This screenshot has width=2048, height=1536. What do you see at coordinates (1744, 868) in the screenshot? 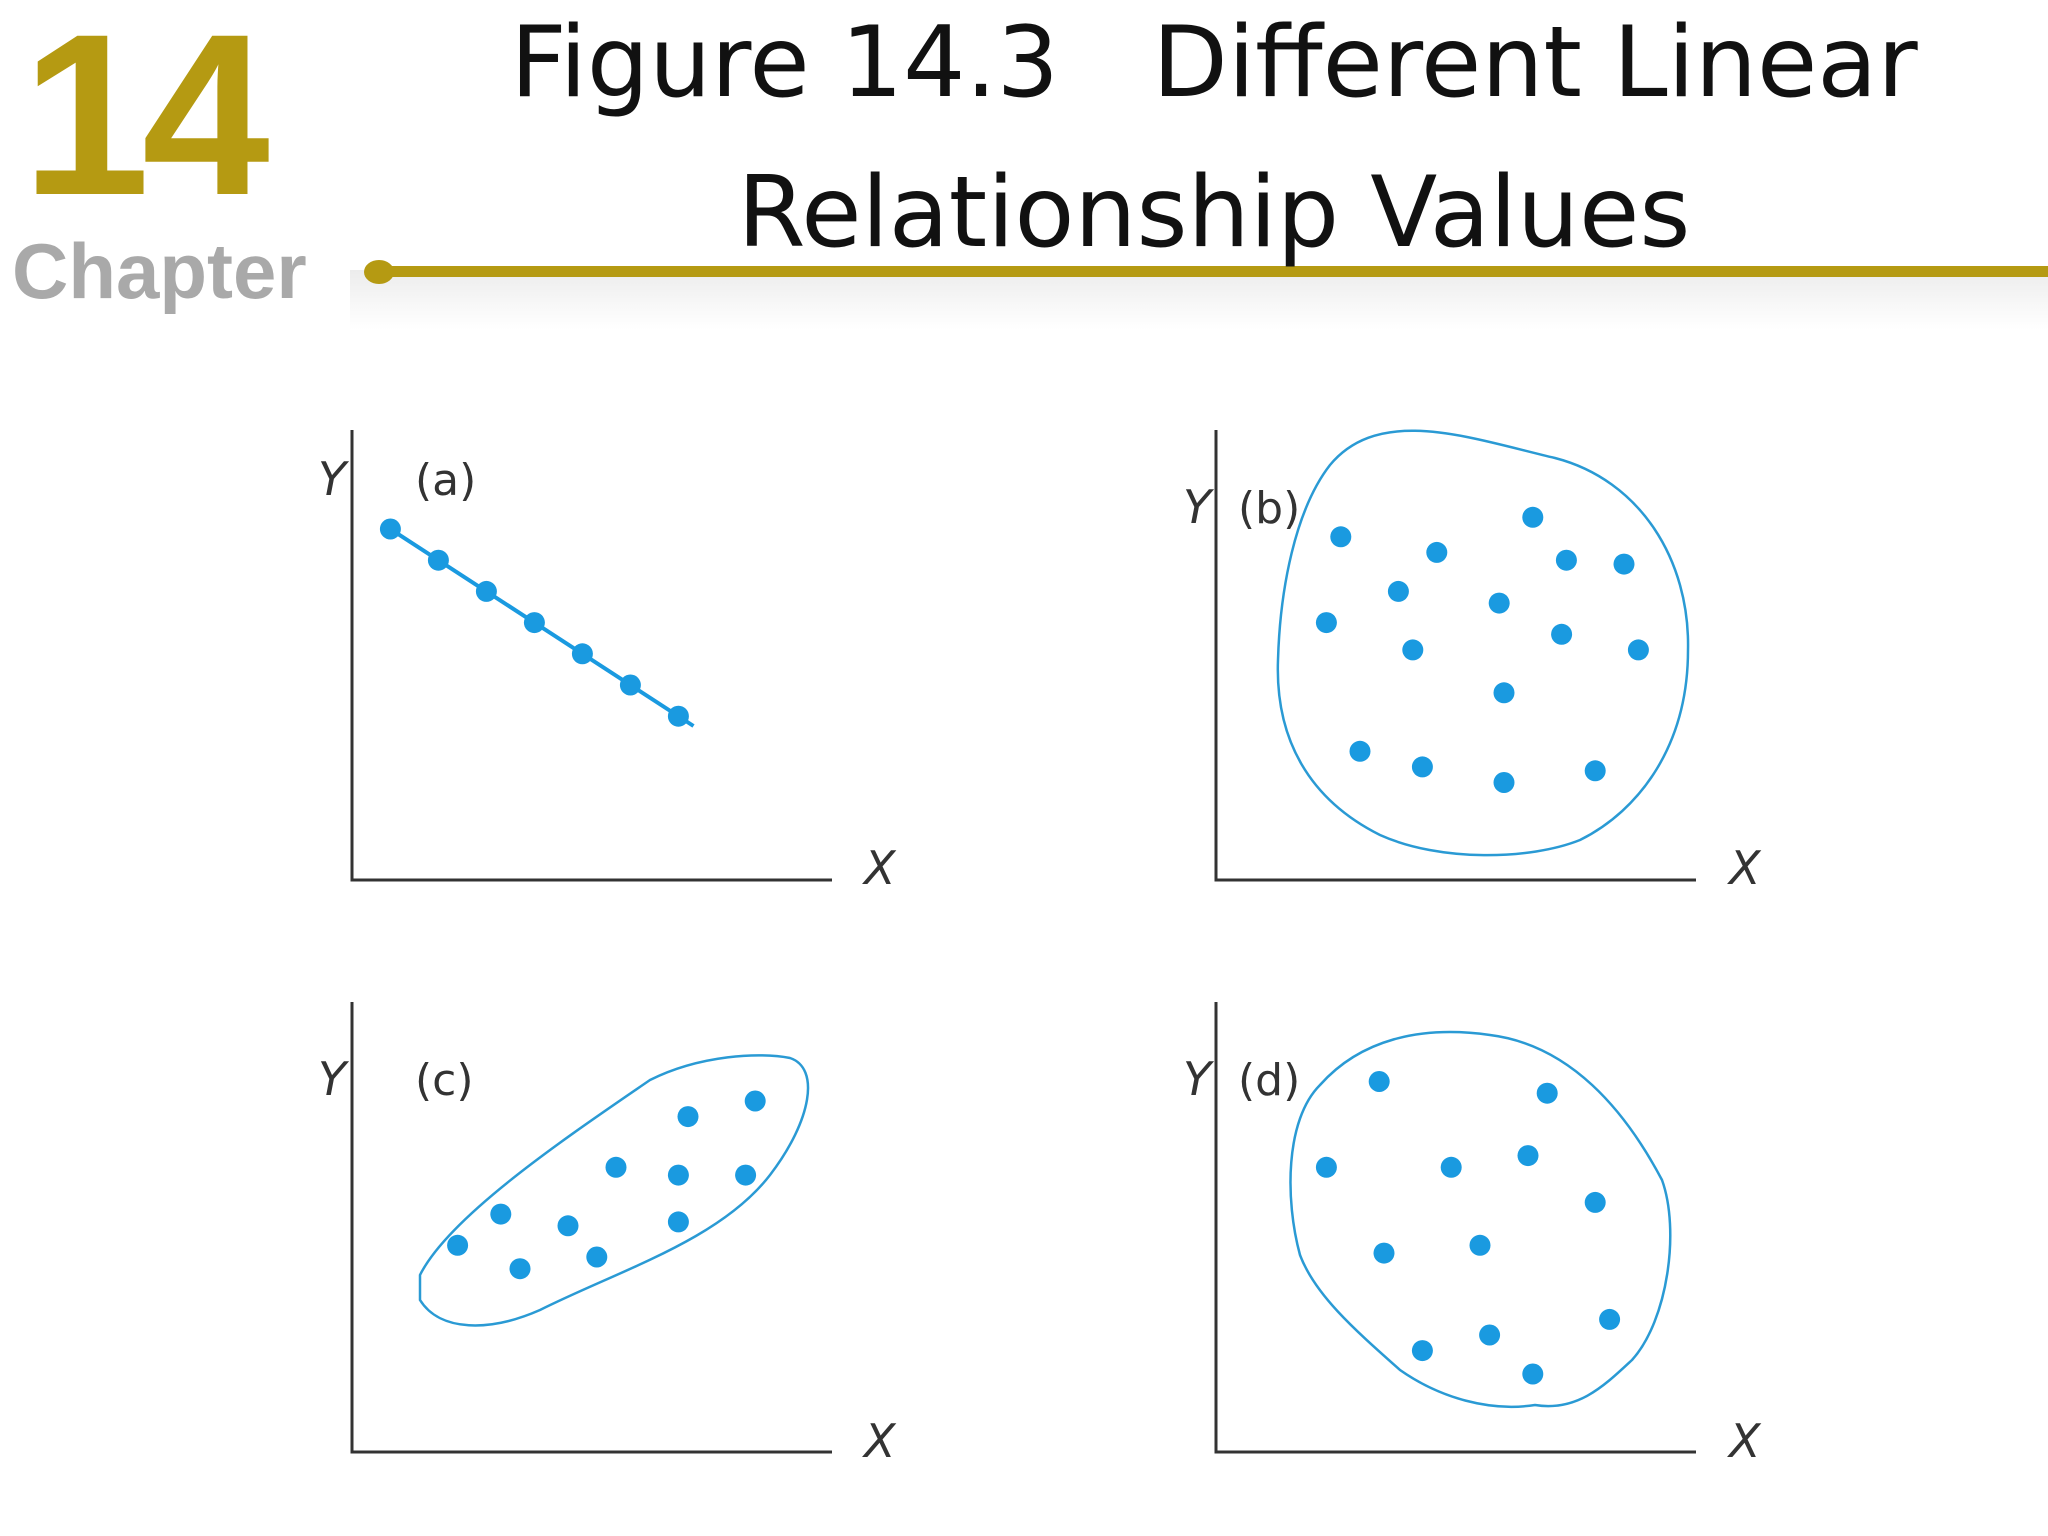
I see `panel-2-x-axis-label: X` at bounding box center [1744, 868].